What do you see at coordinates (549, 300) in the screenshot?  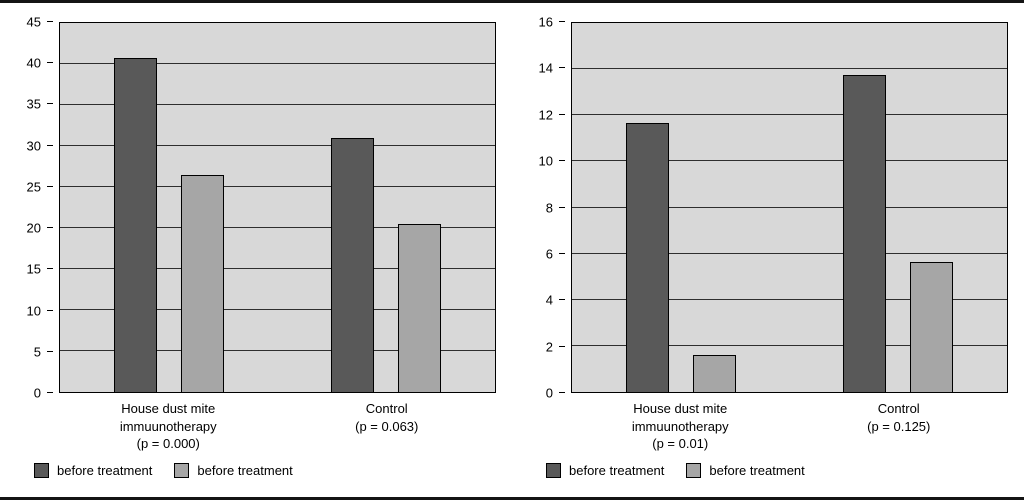 I see `y-tick-label: 4` at bounding box center [549, 300].